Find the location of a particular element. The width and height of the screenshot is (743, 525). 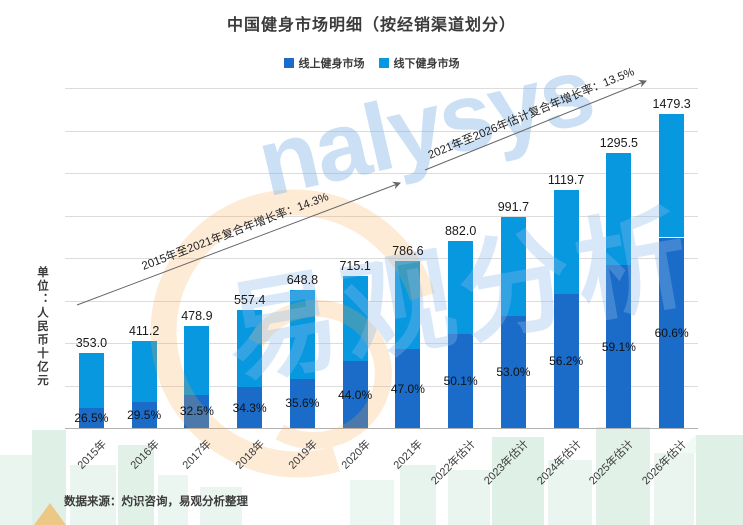

bar-segment-offline-2026年估计 is located at coordinates (672, 175).